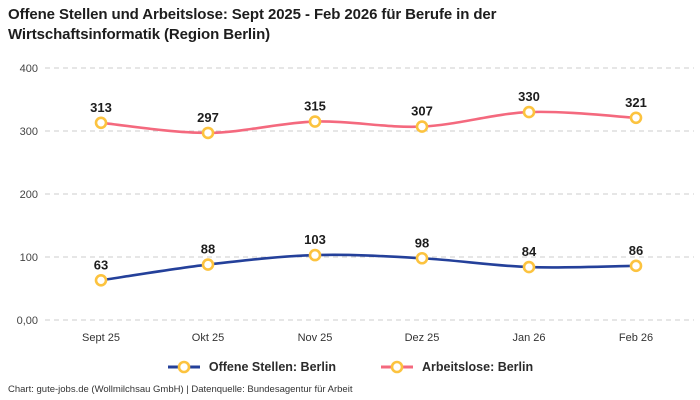  What do you see at coordinates (477, 367) in the screenshot?
I see `legend-label-arbeitslose: Arbeitslose: Berlin` at bounding box center [477, 367].